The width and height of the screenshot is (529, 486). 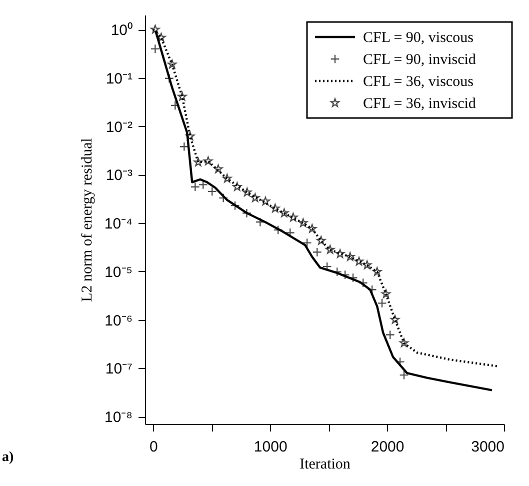 What do you see at coordinates (419, 60) in the screenshot?
I see `legend-label: CFL = 90, inviscid` at bounding box center [419, 60].